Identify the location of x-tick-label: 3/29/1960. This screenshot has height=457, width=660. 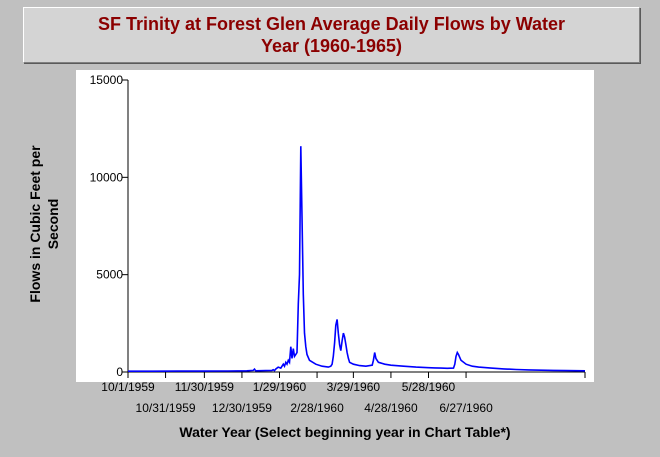
(354, 387).